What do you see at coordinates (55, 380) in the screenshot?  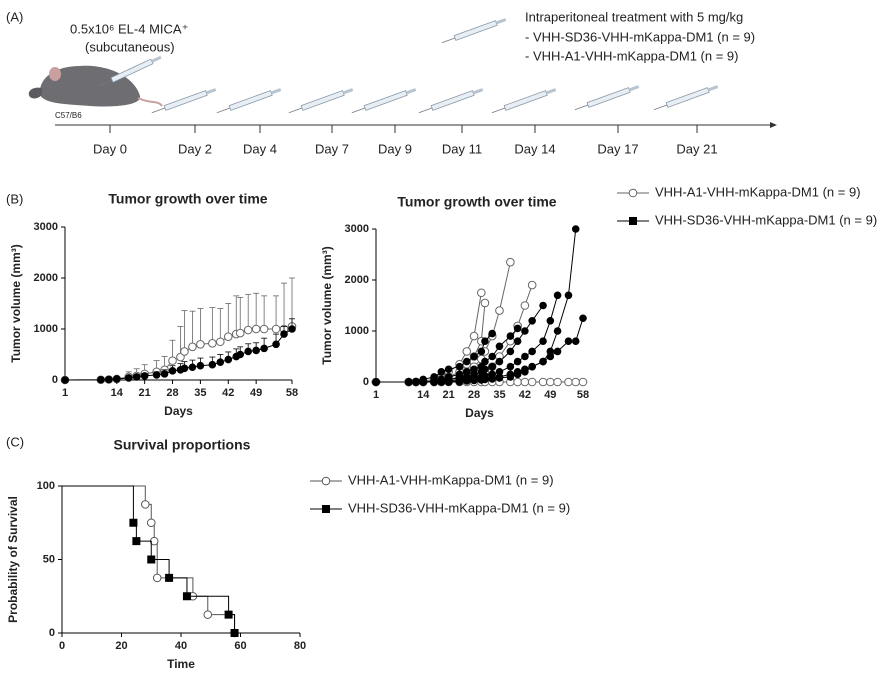 I see `y-tick-label: 0` at bounding box center [55, 380].